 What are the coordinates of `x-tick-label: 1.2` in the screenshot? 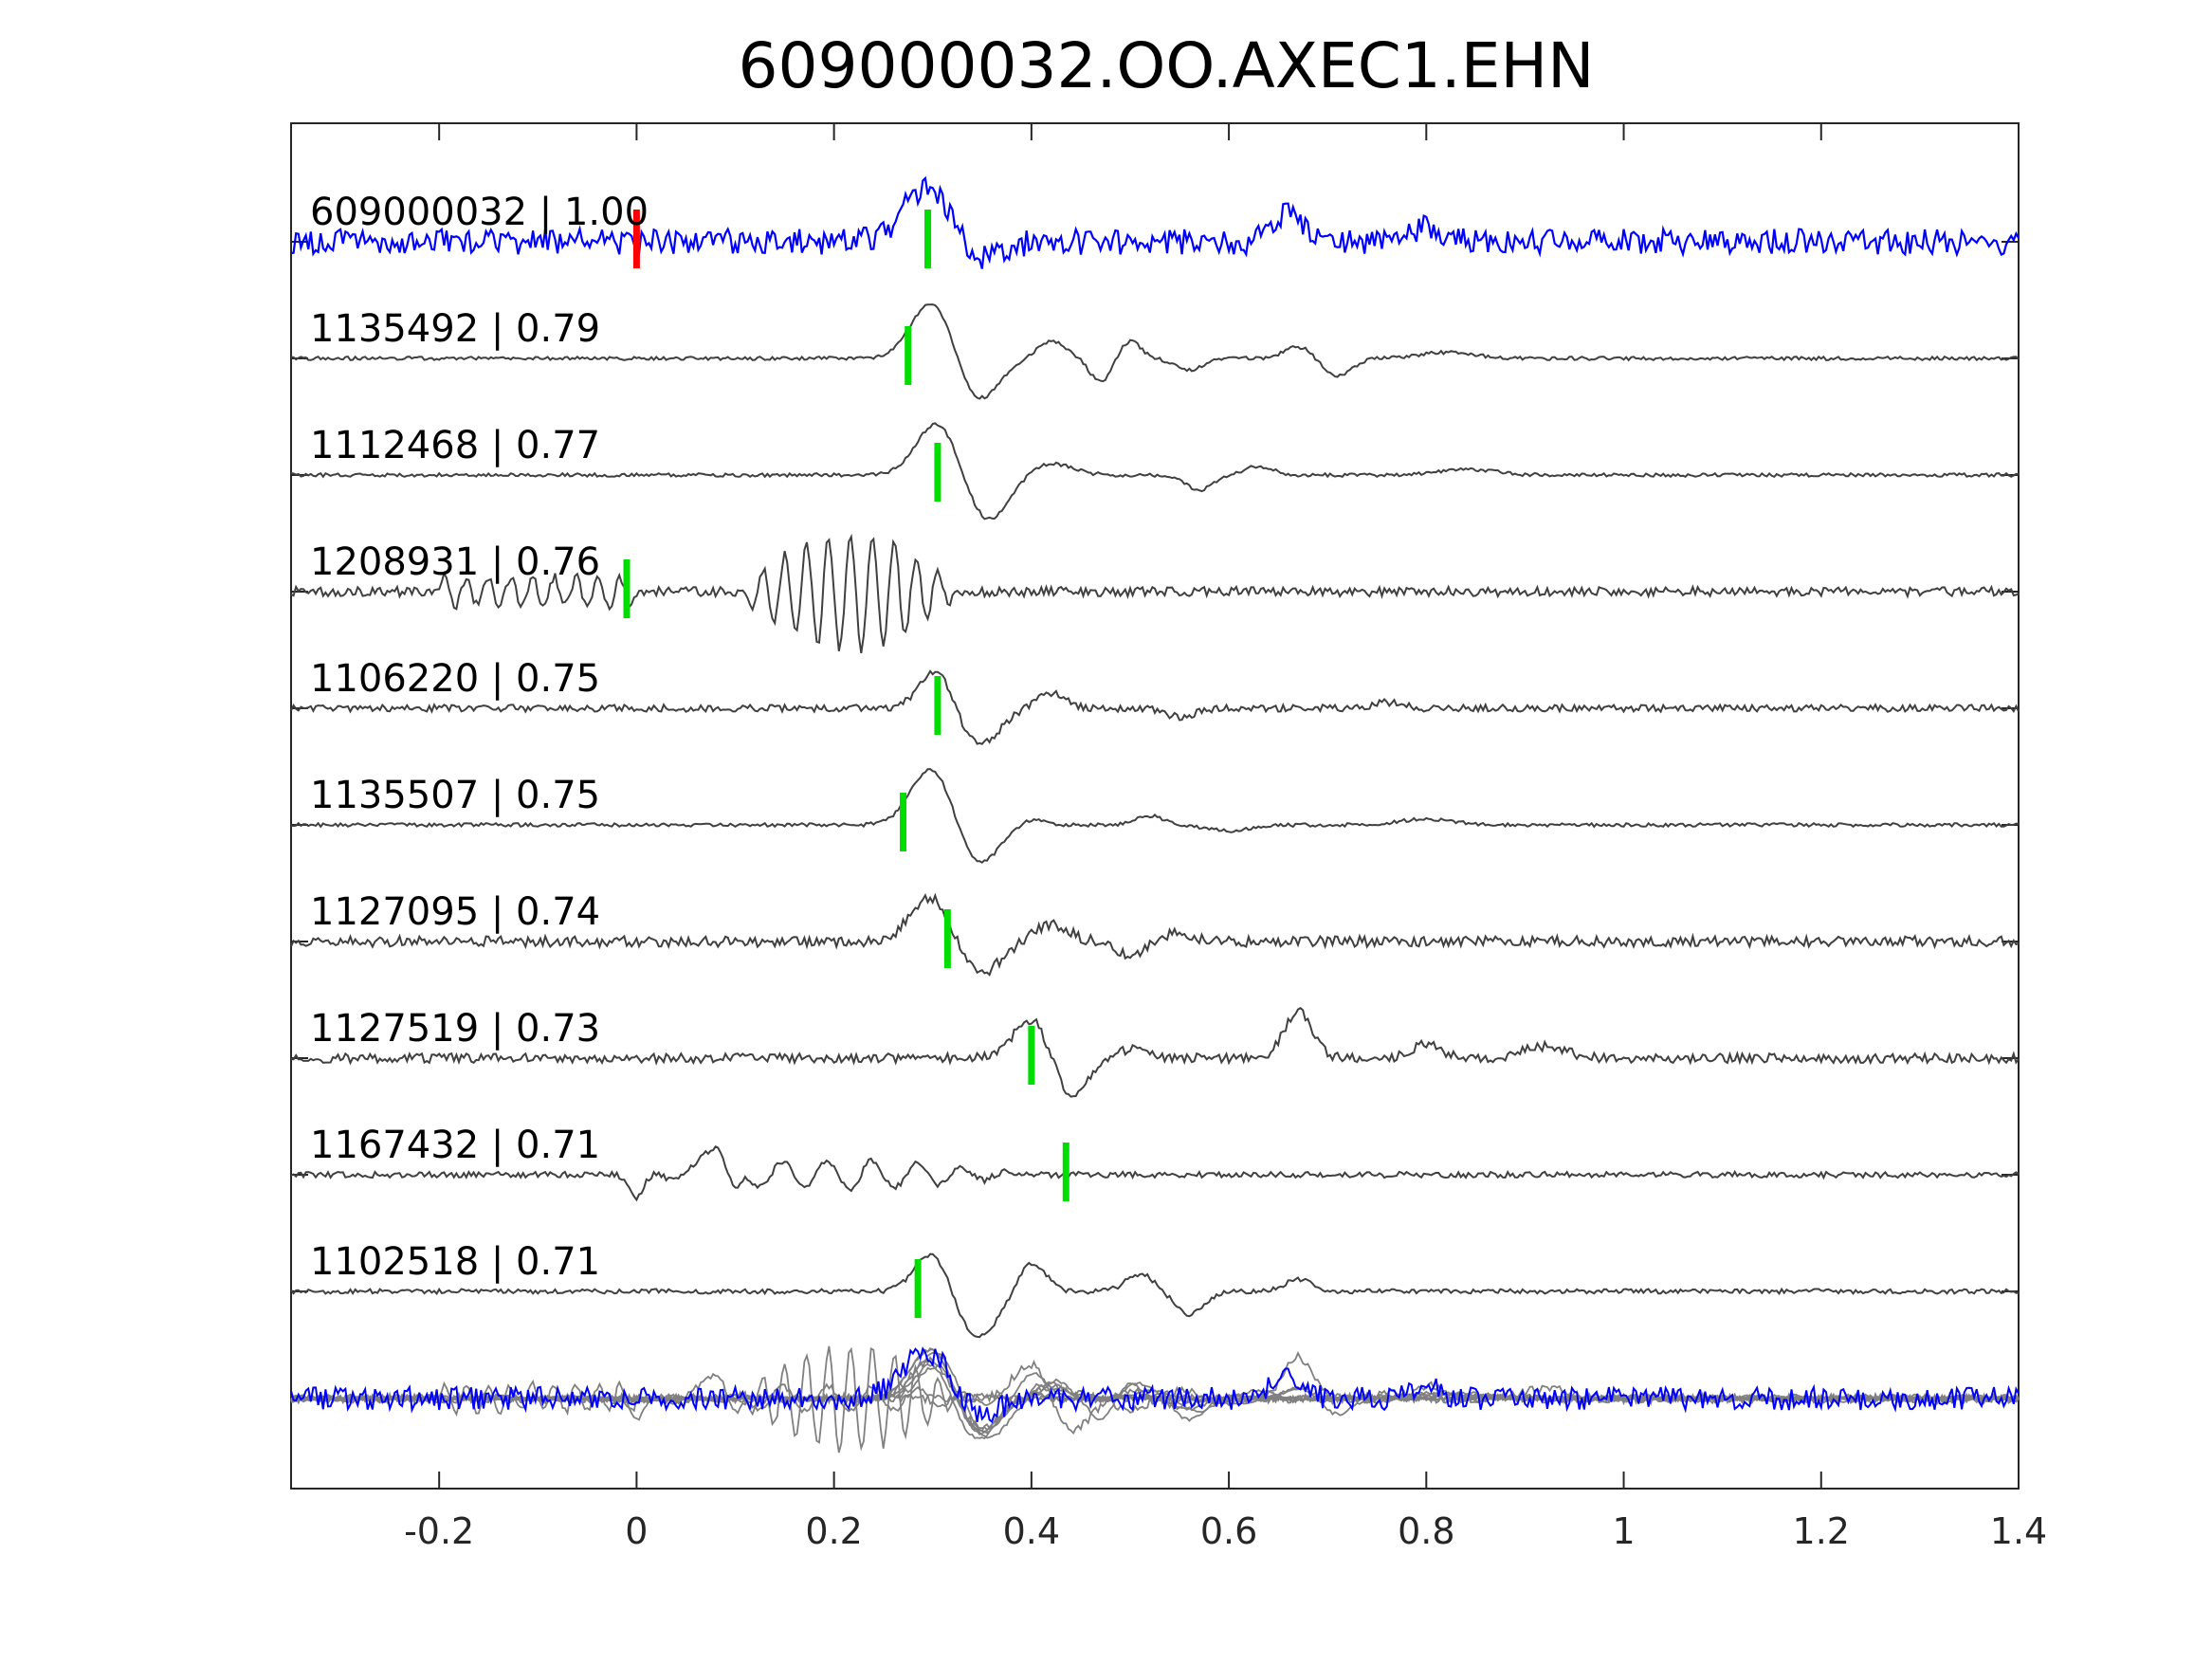 It's located at (1821, 1531).